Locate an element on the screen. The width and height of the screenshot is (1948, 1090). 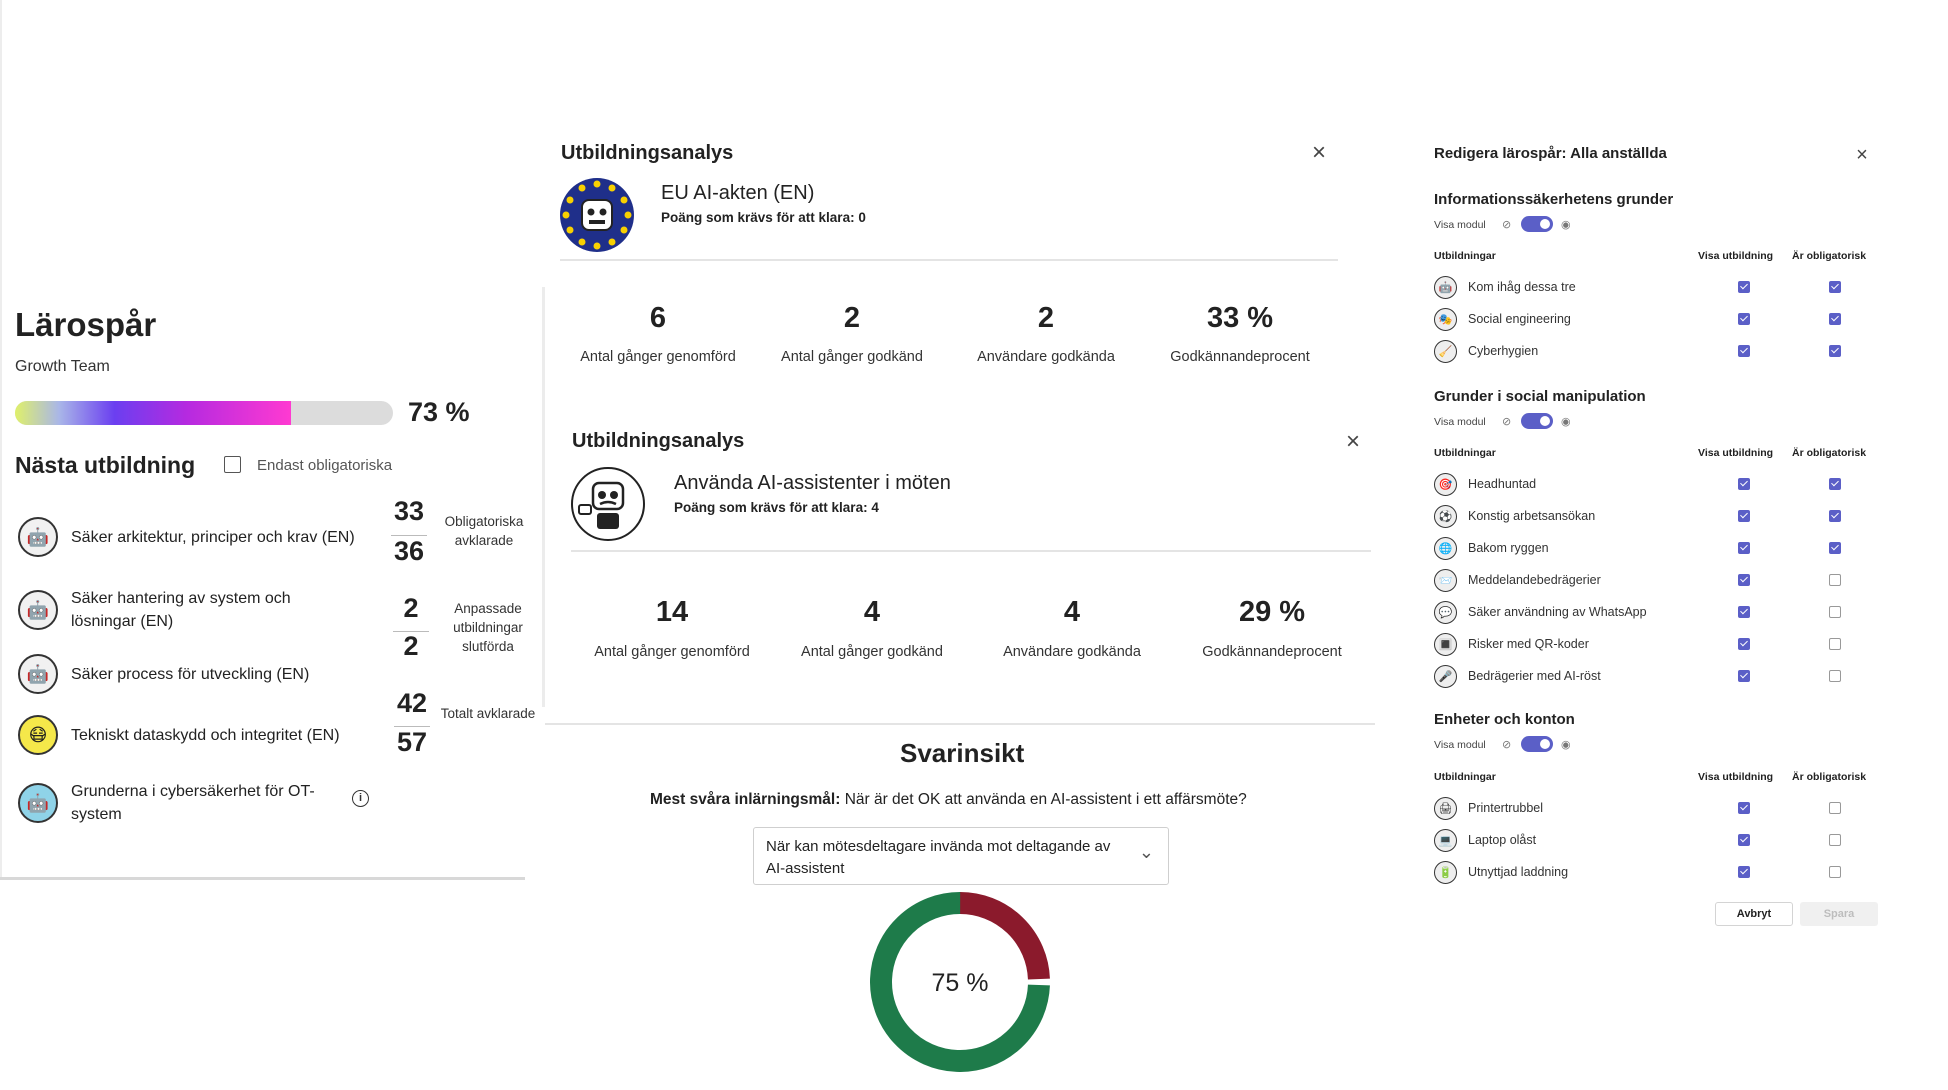
module-title: Grunder i social manipulation is located at coordinates (1540, 396).